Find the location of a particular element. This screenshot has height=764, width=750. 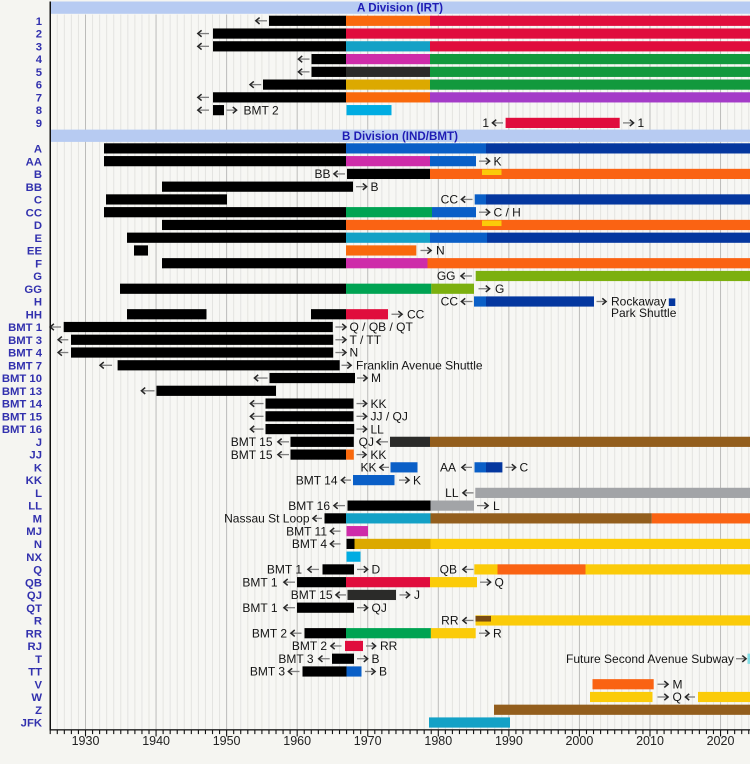

svg-text: 6 is located at coordinates (39, 86).